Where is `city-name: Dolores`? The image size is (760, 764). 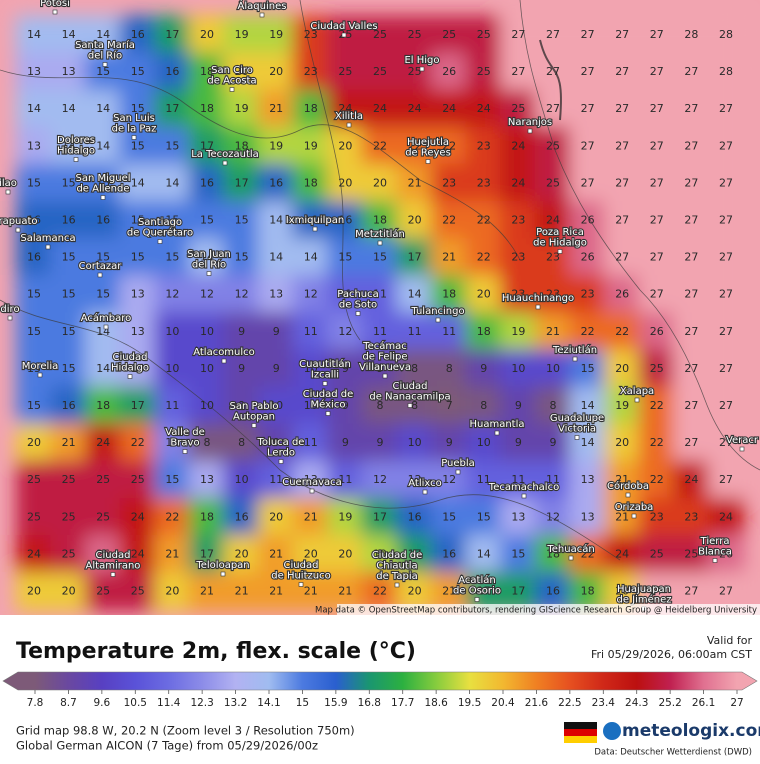
city-name: Dolores is located at coordinates (76, 140).